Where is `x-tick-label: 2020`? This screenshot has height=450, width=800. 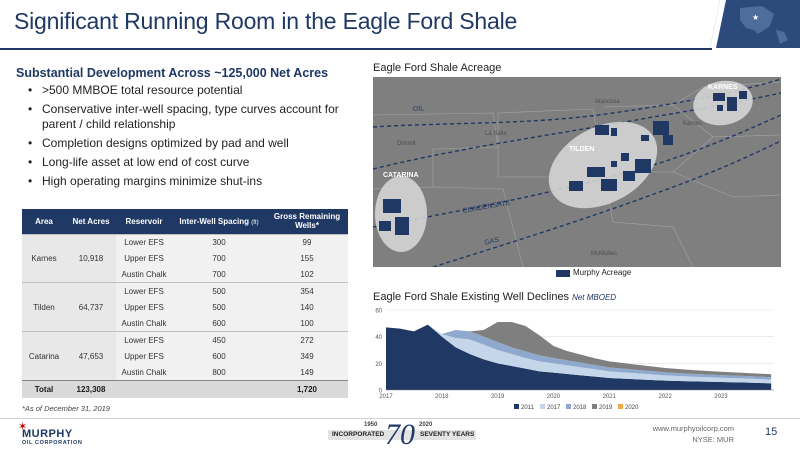
x-tick-label: 2020 is located at coordinates (554, 397).